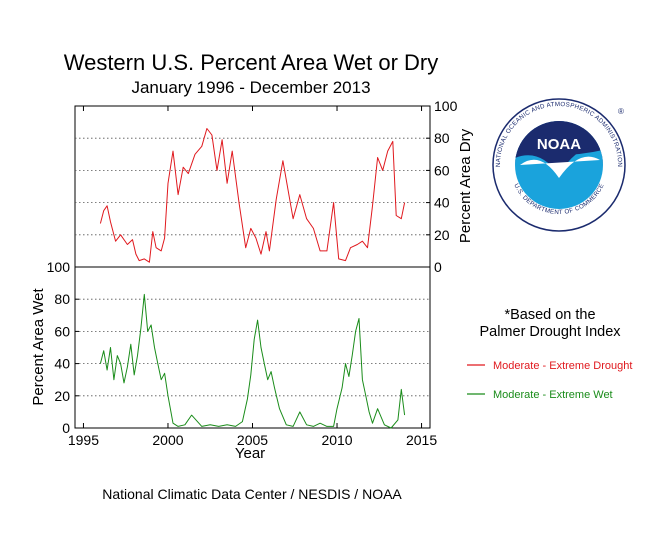 The image size is (650, 534). What do you see at coordinates (465, 185) in the screenshot?
I see `top-y-axis-label: Percent Area Dry` at bounding box center [465, 185].